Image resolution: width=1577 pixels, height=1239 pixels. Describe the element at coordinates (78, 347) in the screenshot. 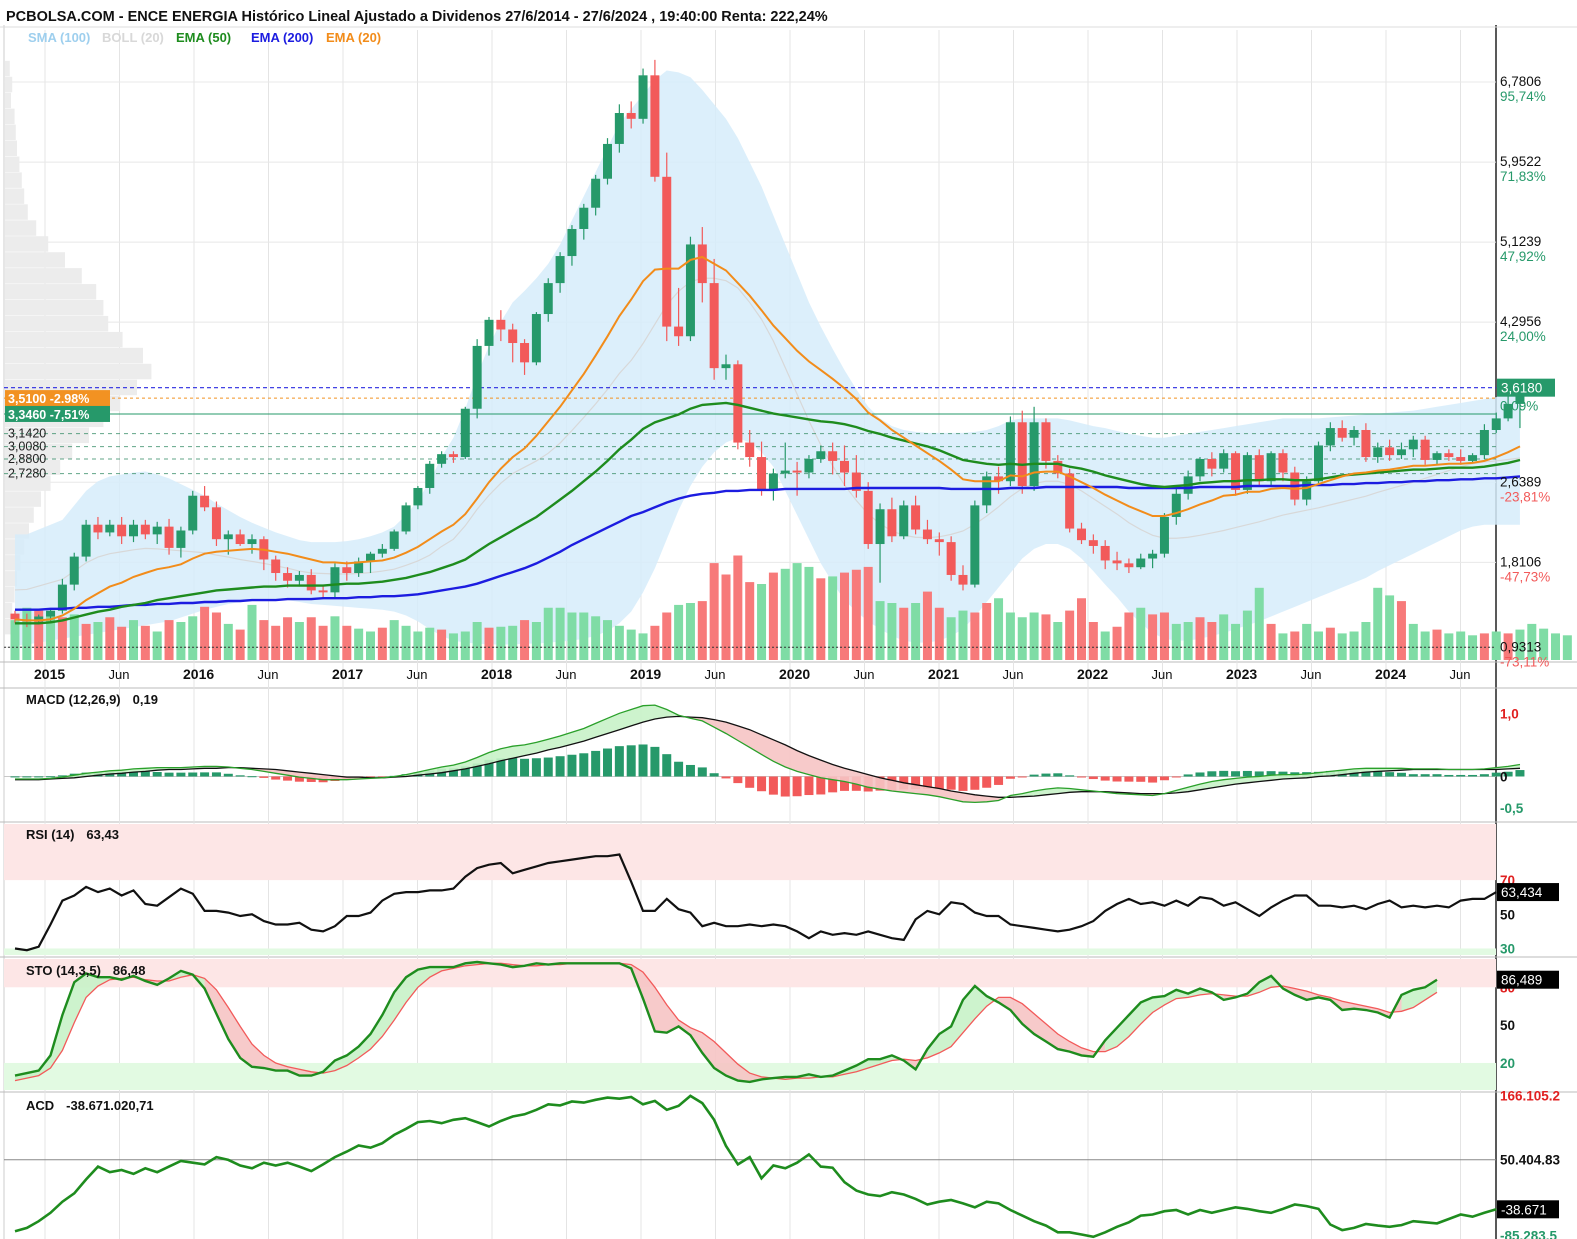

I see `volume-profile` at that location.